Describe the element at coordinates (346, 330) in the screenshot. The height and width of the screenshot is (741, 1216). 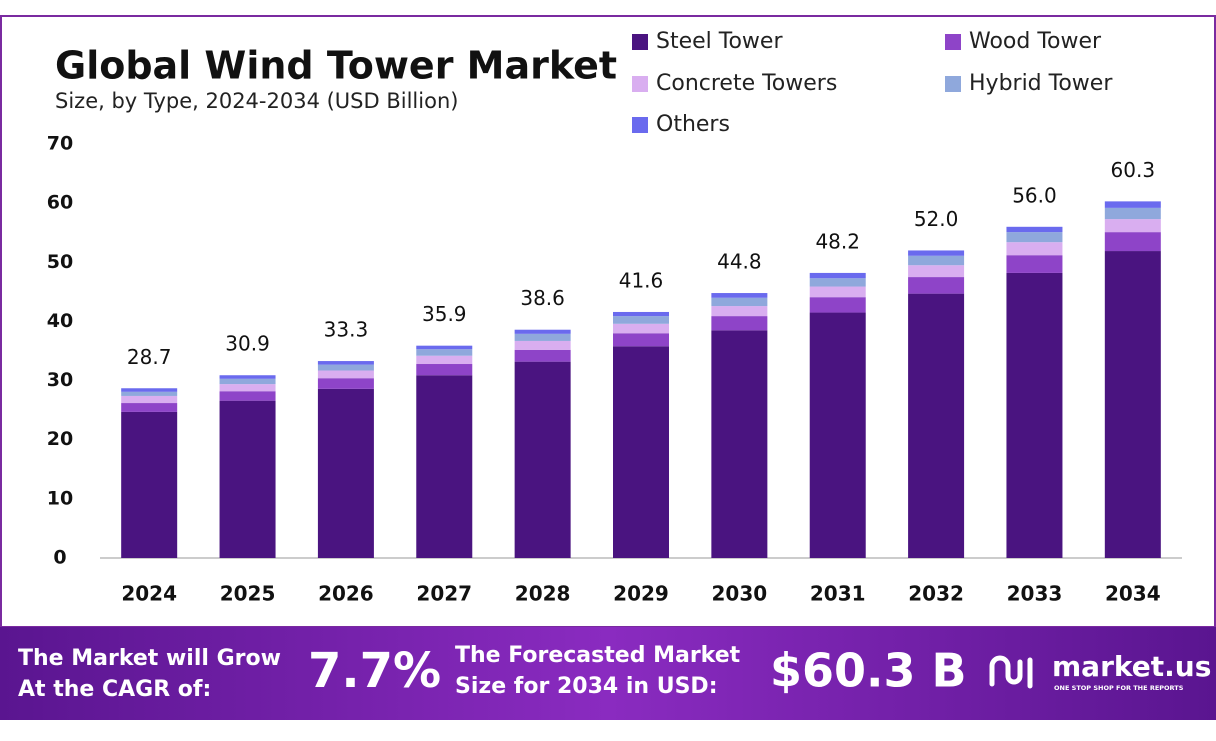
I see `total-label: 33.3` at that location.